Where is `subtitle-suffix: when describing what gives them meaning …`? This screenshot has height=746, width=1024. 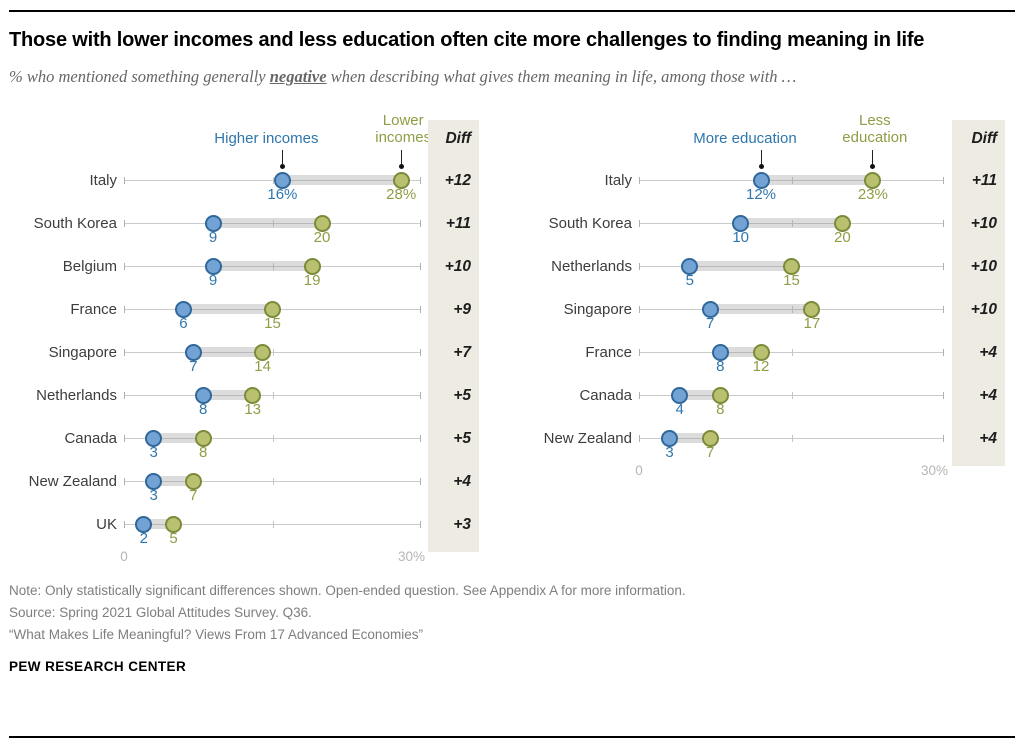 subtitle-suffix: when describing what gives them meaning … is located at coordinates (561, 76).